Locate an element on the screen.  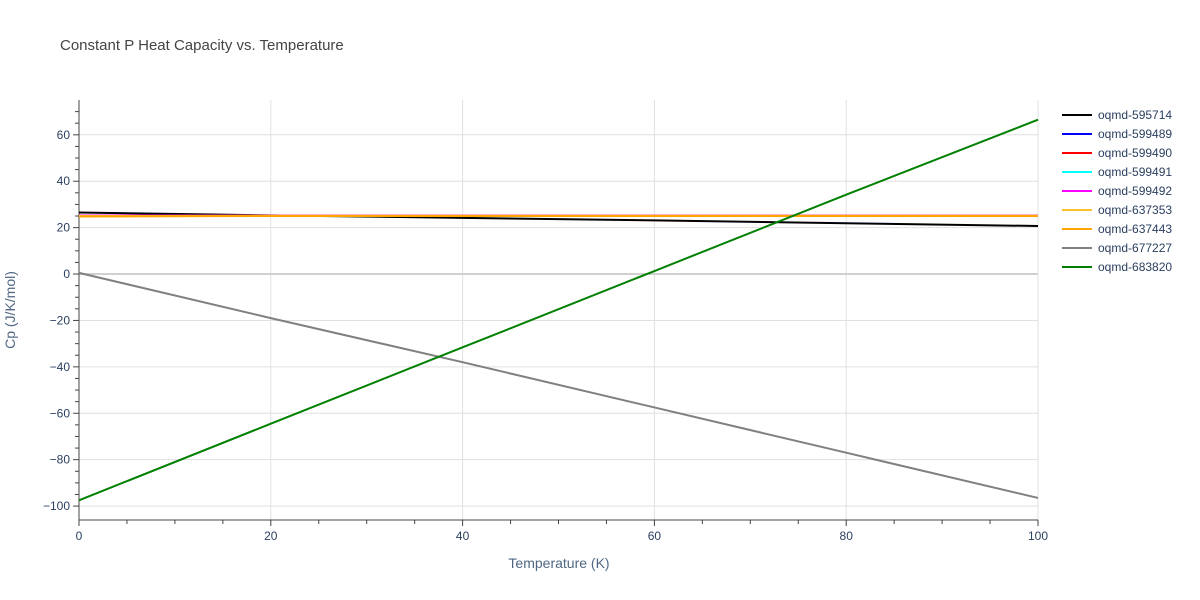
x-tick-label: 100 is located at coordinates (1038, 536).